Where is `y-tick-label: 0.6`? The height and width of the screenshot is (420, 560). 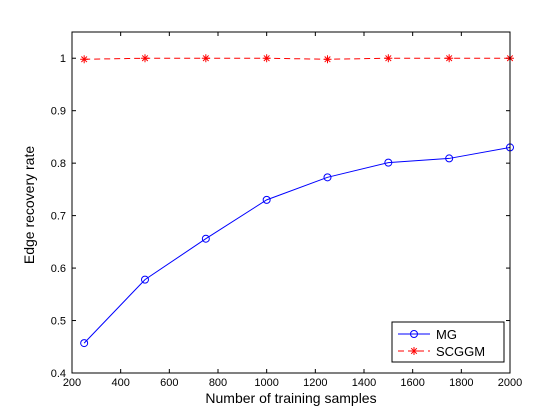
y-tick-label: 0.6 is located at coordinates (58, 269).